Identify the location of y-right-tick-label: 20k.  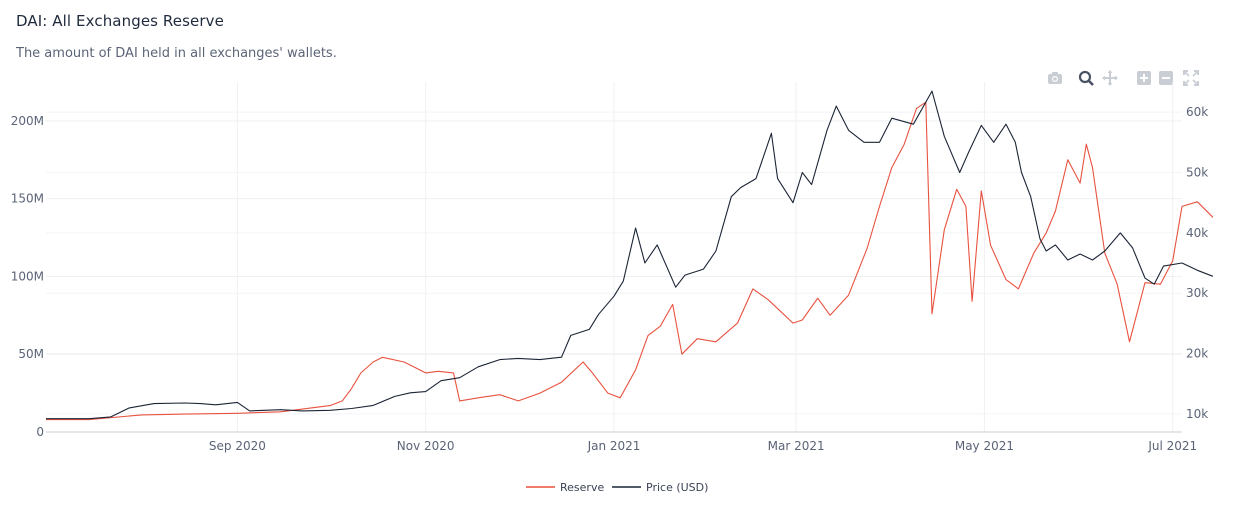
(1197, 354).